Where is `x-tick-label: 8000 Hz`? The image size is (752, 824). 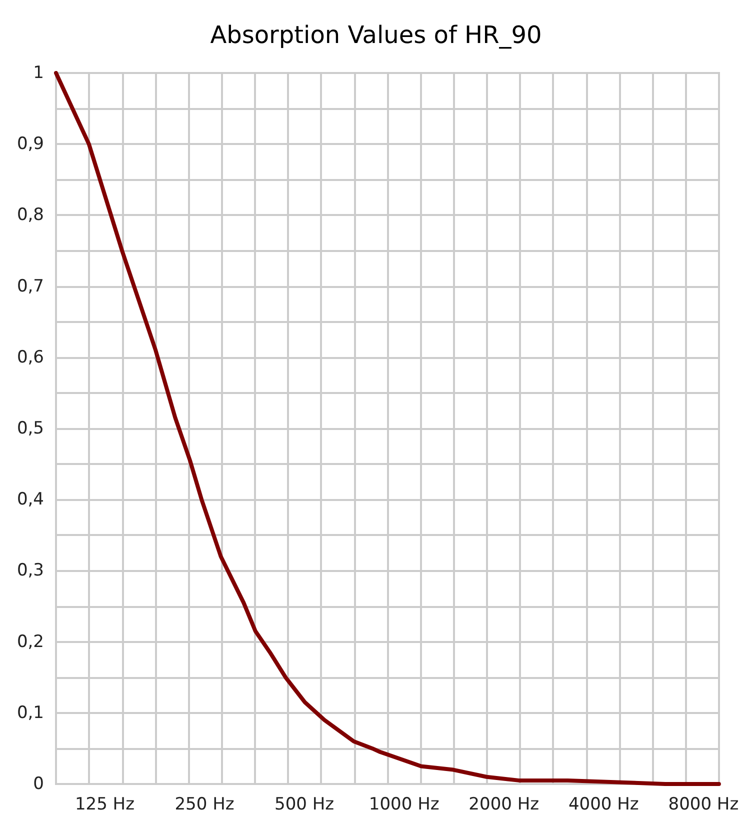
x-tick-label: 8000 Hz is located at coordinates (703, 804).